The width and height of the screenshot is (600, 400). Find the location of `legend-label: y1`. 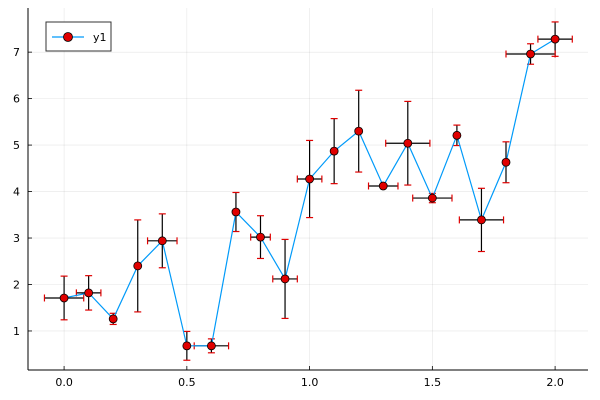

legend-label: y1 is located at coordinates (100, 37).